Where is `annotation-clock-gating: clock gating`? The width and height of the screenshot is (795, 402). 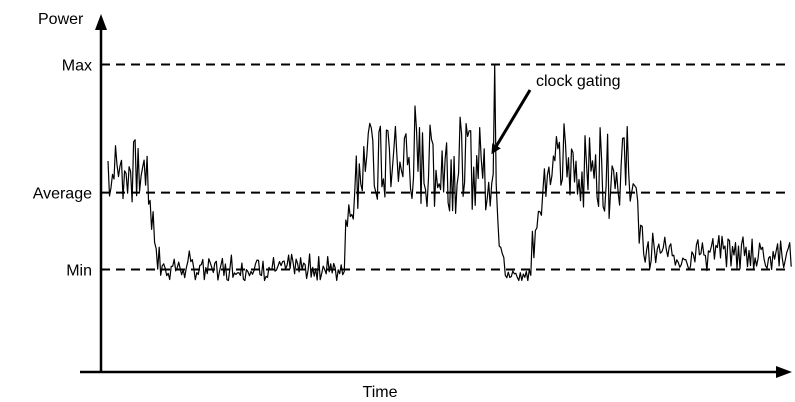
annotation-clock-gating: clock gating is located at coordinates (578, 81).